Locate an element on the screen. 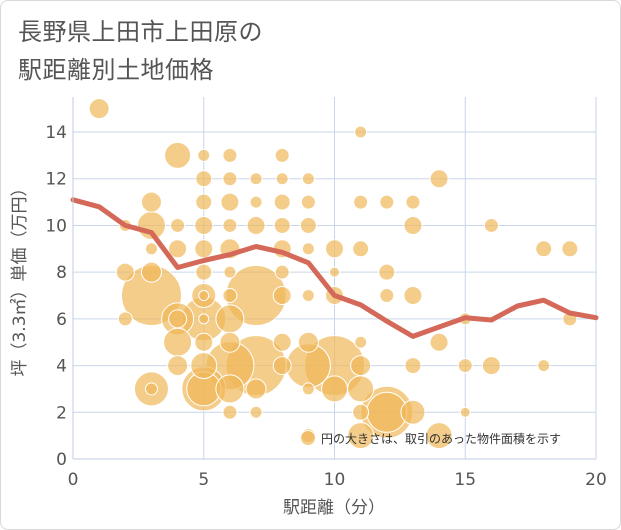 The image size is (621, 530). chart-title: 長野県上田市上田原の 駅距離別土地価格 is located at coordinates (140, 51).